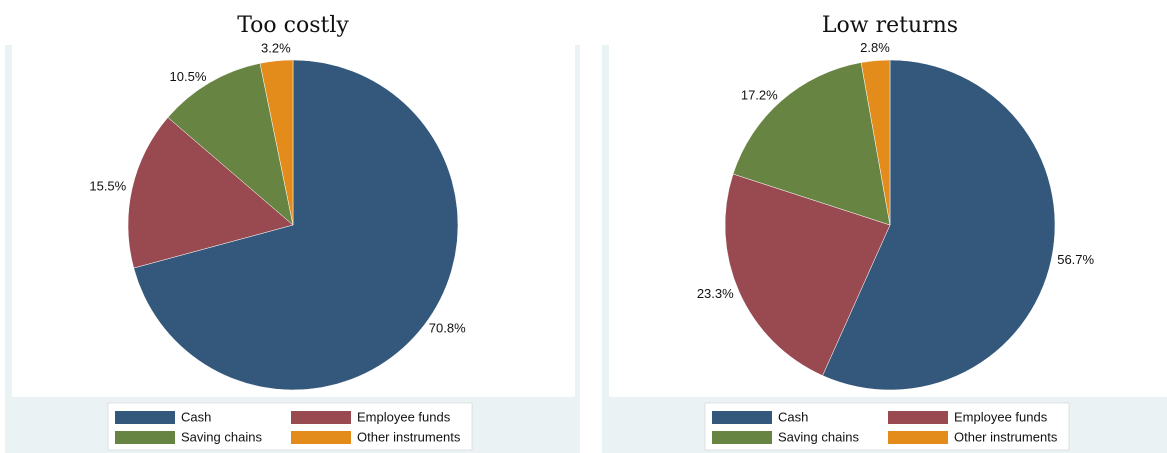  Describe the element at coordinates (890, 25) in the screenshot. I see `chart-title: Low returns` at that location.